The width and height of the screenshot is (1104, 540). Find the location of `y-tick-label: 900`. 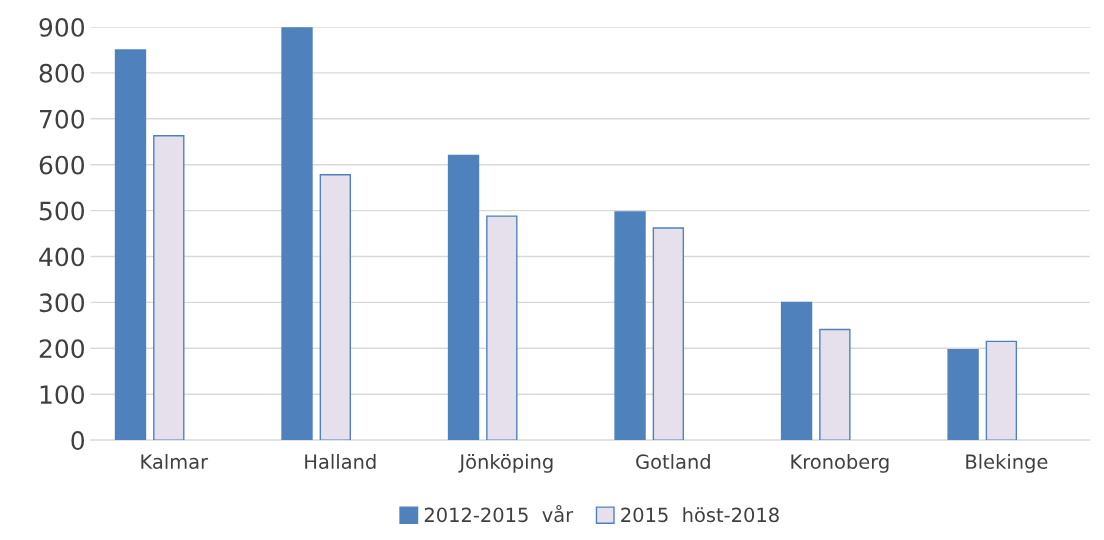

y-tick-label: 900 is located at coordinates (62, 27).